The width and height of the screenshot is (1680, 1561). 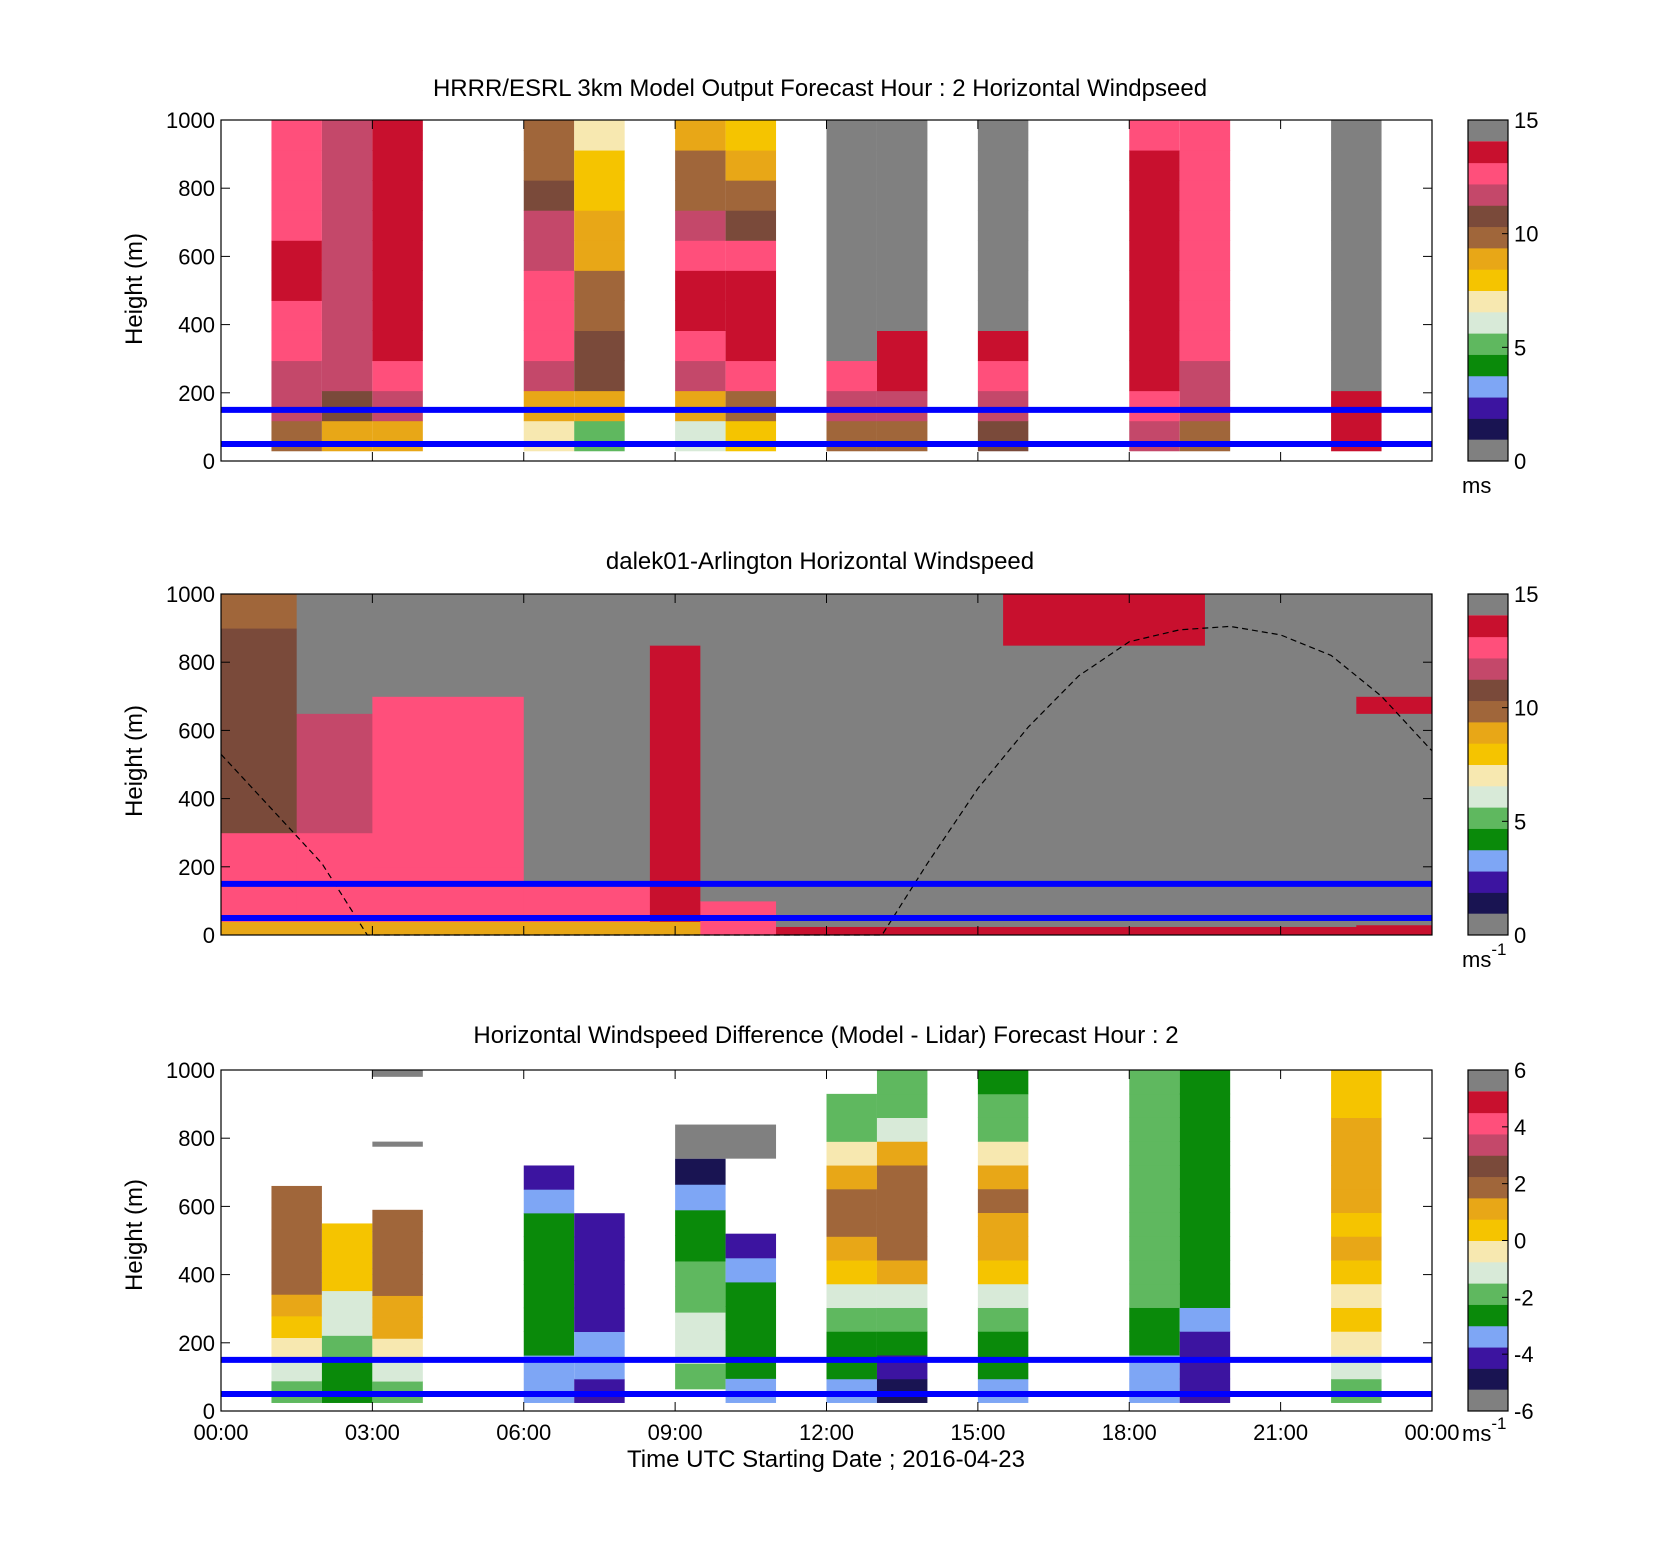 What do you see at coordinates (196, 662) in the screenshot?
I see `y-tick-label: 800` at bounding box center [196, 662].